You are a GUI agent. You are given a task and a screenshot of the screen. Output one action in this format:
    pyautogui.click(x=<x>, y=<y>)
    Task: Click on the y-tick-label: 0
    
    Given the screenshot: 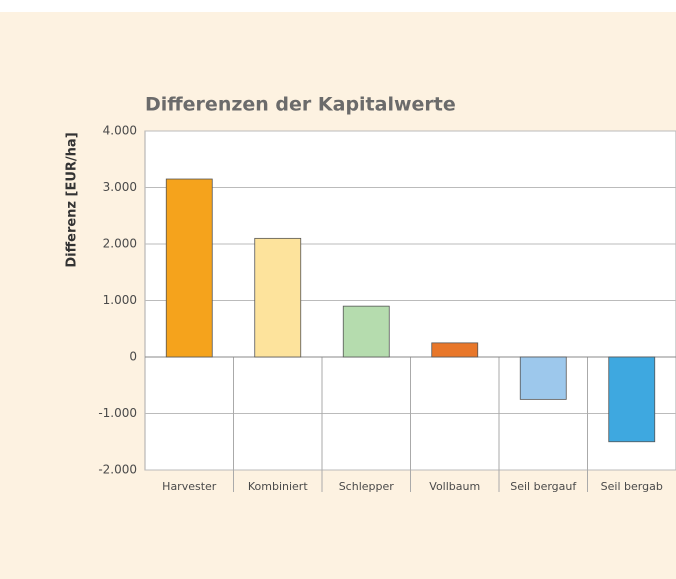 What is the action you would take?
    pyautogui.click(x=133, y=357)
    